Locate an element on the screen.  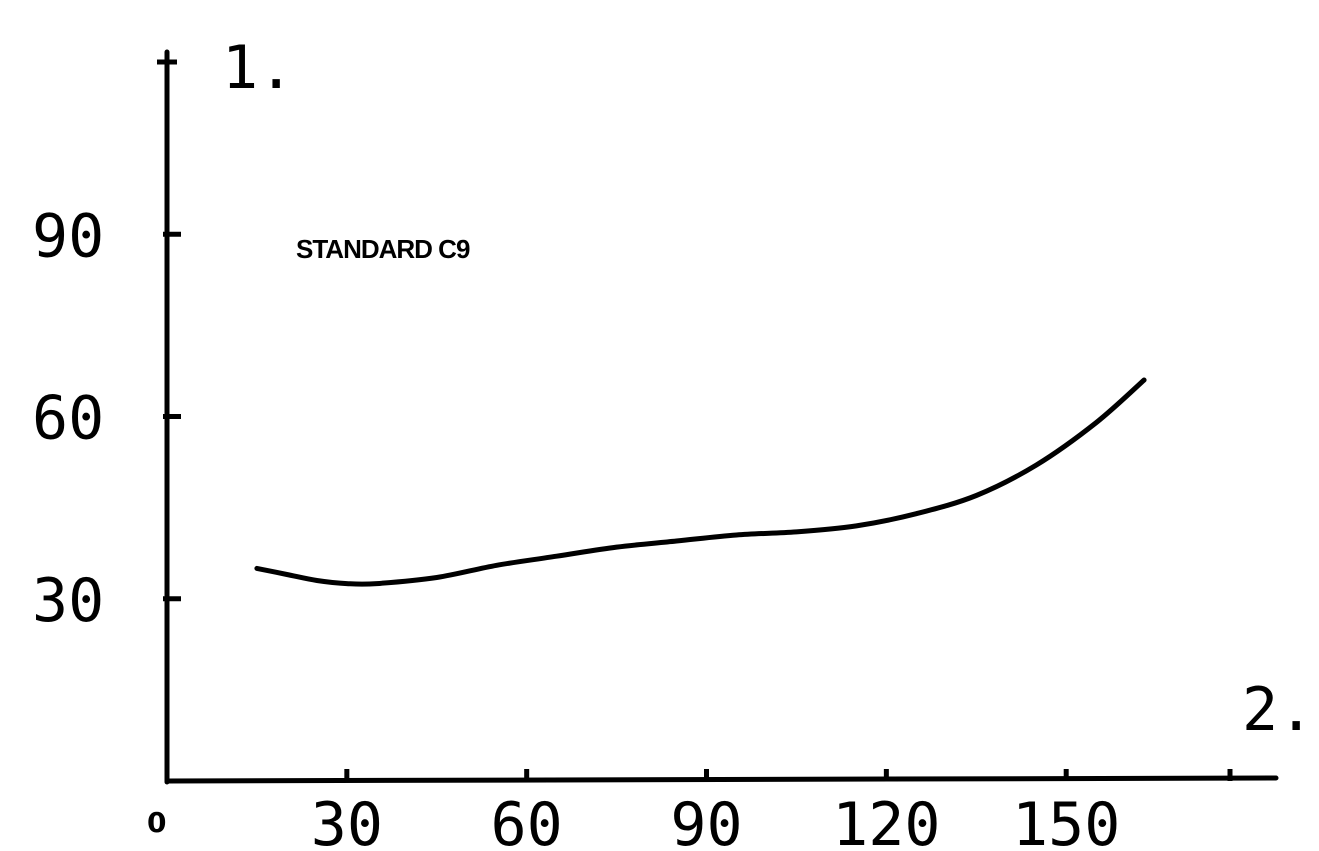
x-axis-line is located at coordinates (721, 779).